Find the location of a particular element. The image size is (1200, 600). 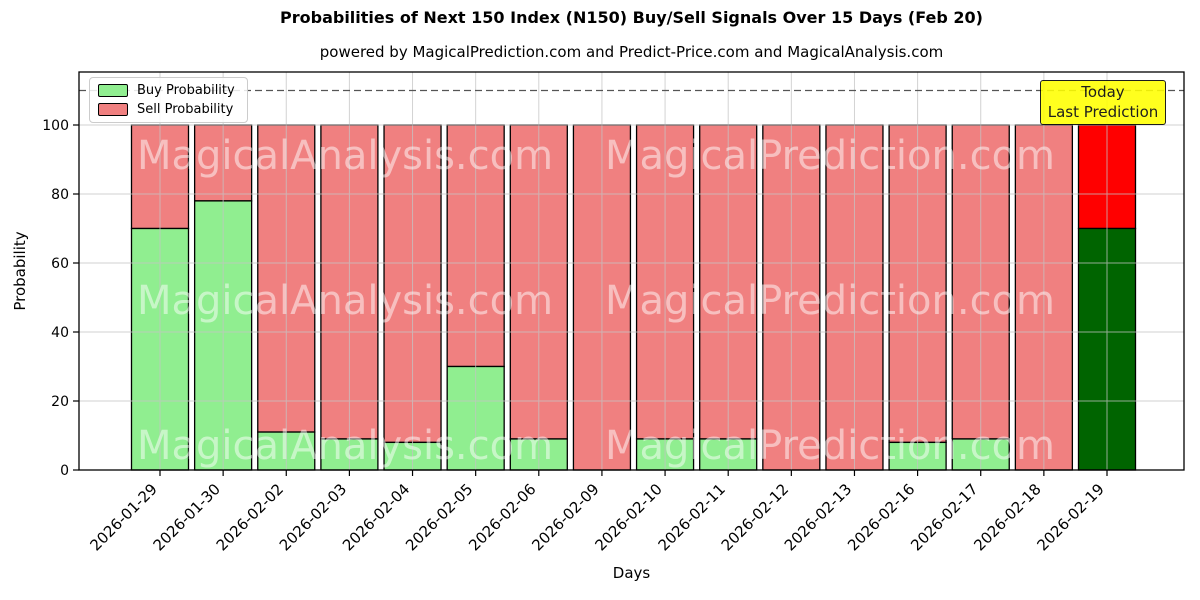

legend-label-buy: Buy Probability is located at coordinates (186, 90).